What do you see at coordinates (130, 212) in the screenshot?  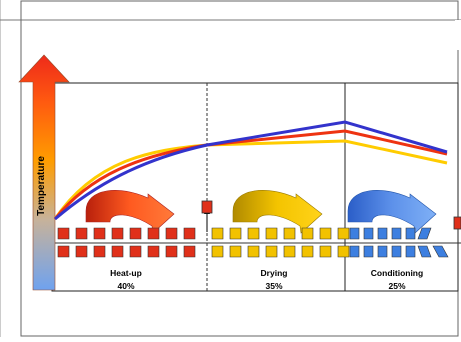 I see `heatup-cycle-arrow` at bounding box center [130, 212].